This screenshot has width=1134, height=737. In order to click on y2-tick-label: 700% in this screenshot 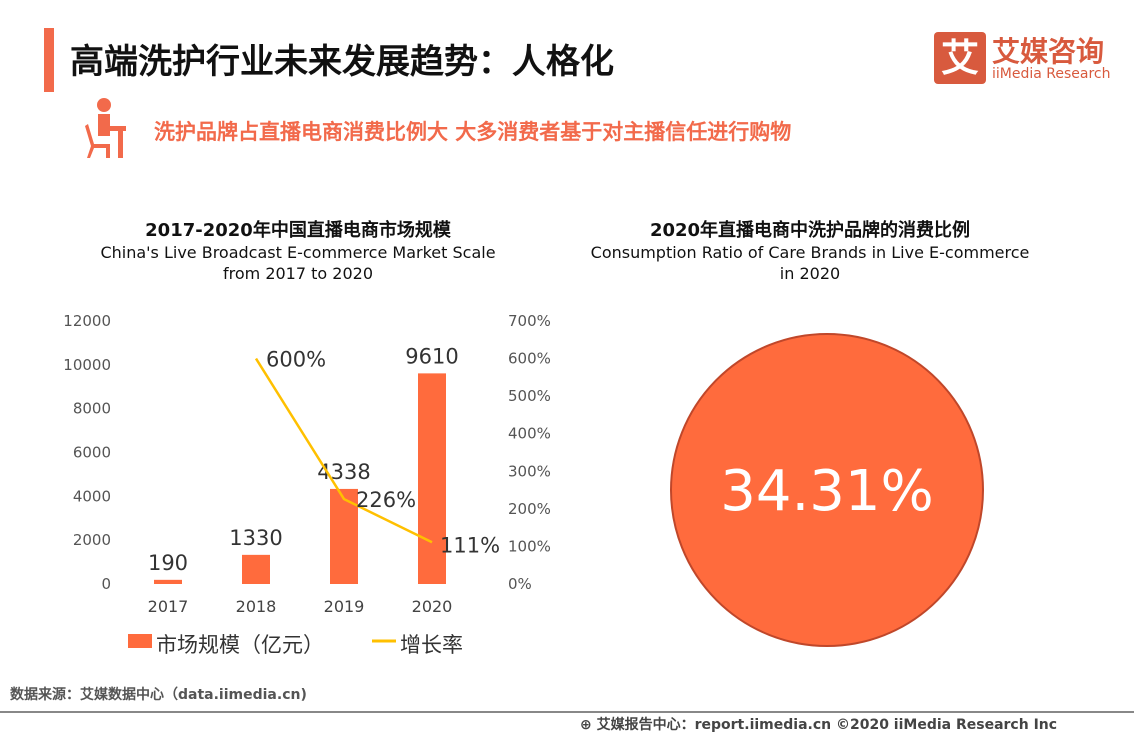, I will do `click(529, 321)`.